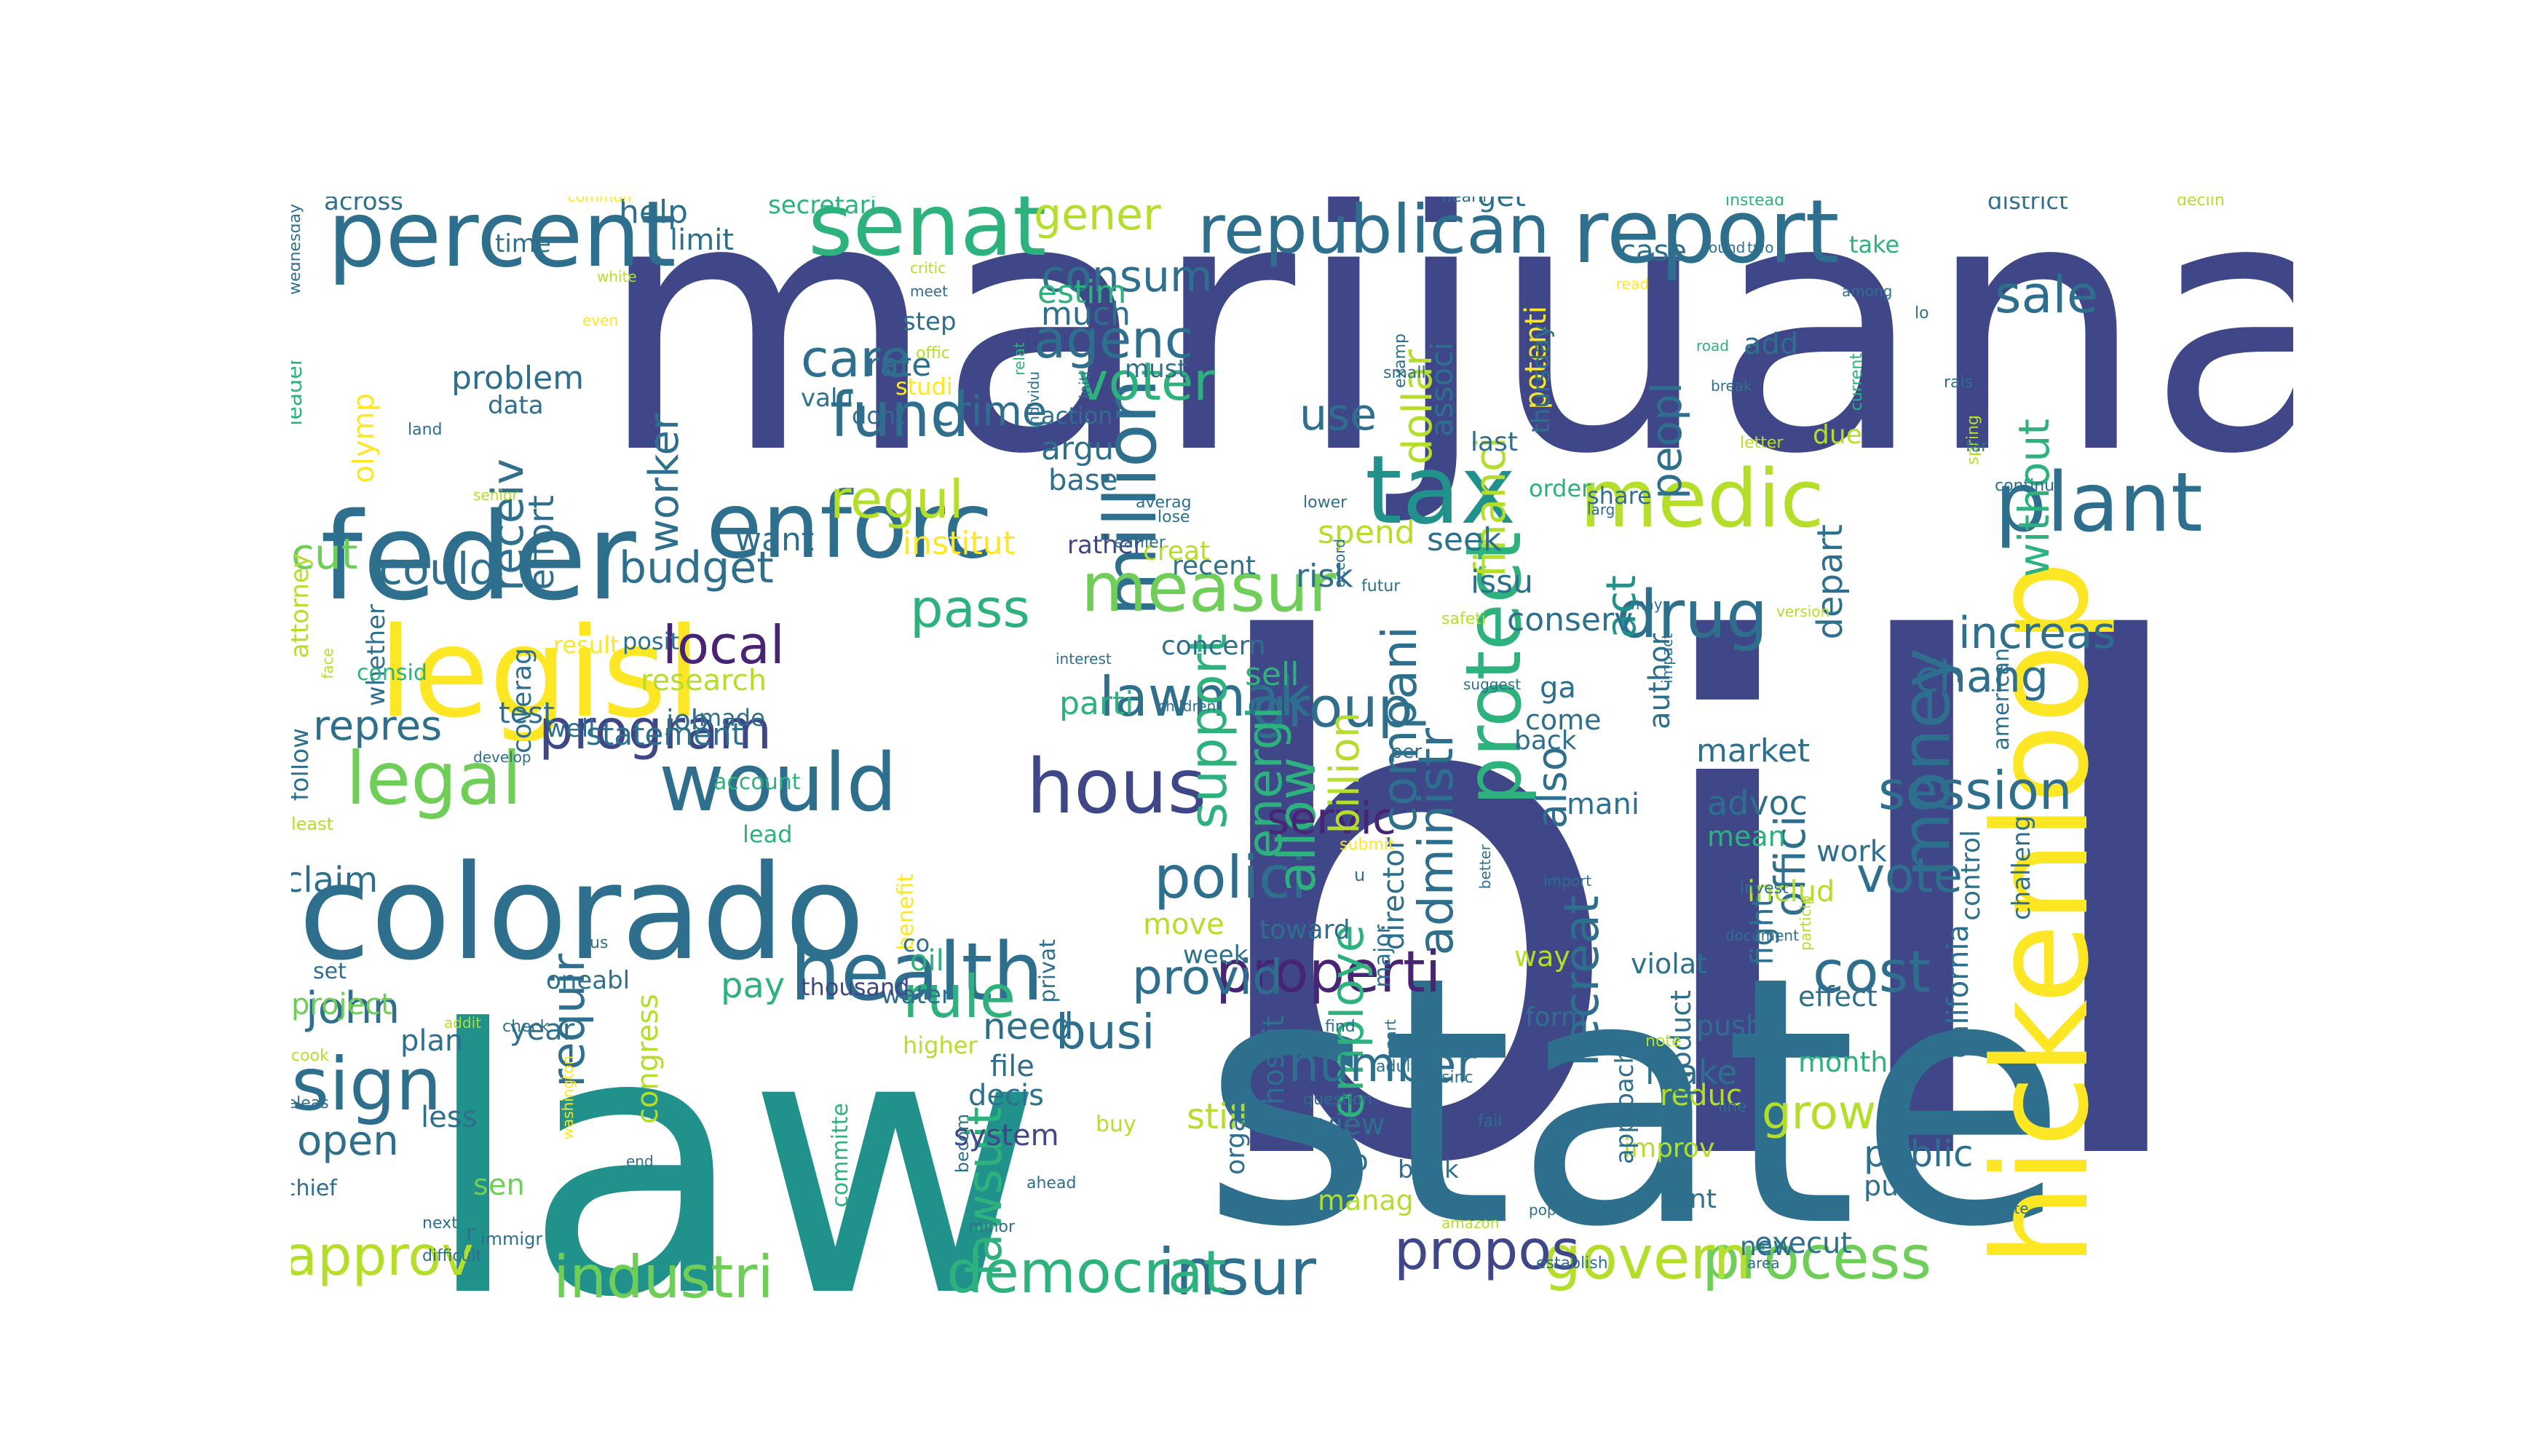 The width and height of the screenshot is (2548, 1456). What do you see at coordinates (1725, 247) in the screenshot?
I see `word-found: found` at bounding box center [1725, 247].